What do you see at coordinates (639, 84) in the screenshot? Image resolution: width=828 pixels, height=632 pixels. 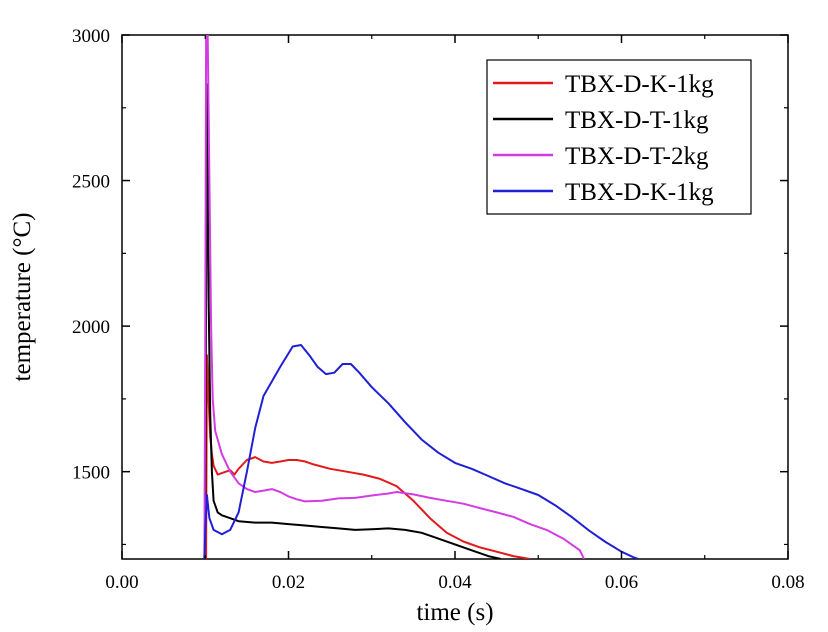 I see `legend-label-1: TBX-D-K-1kg` at bounding box center [639, 84].